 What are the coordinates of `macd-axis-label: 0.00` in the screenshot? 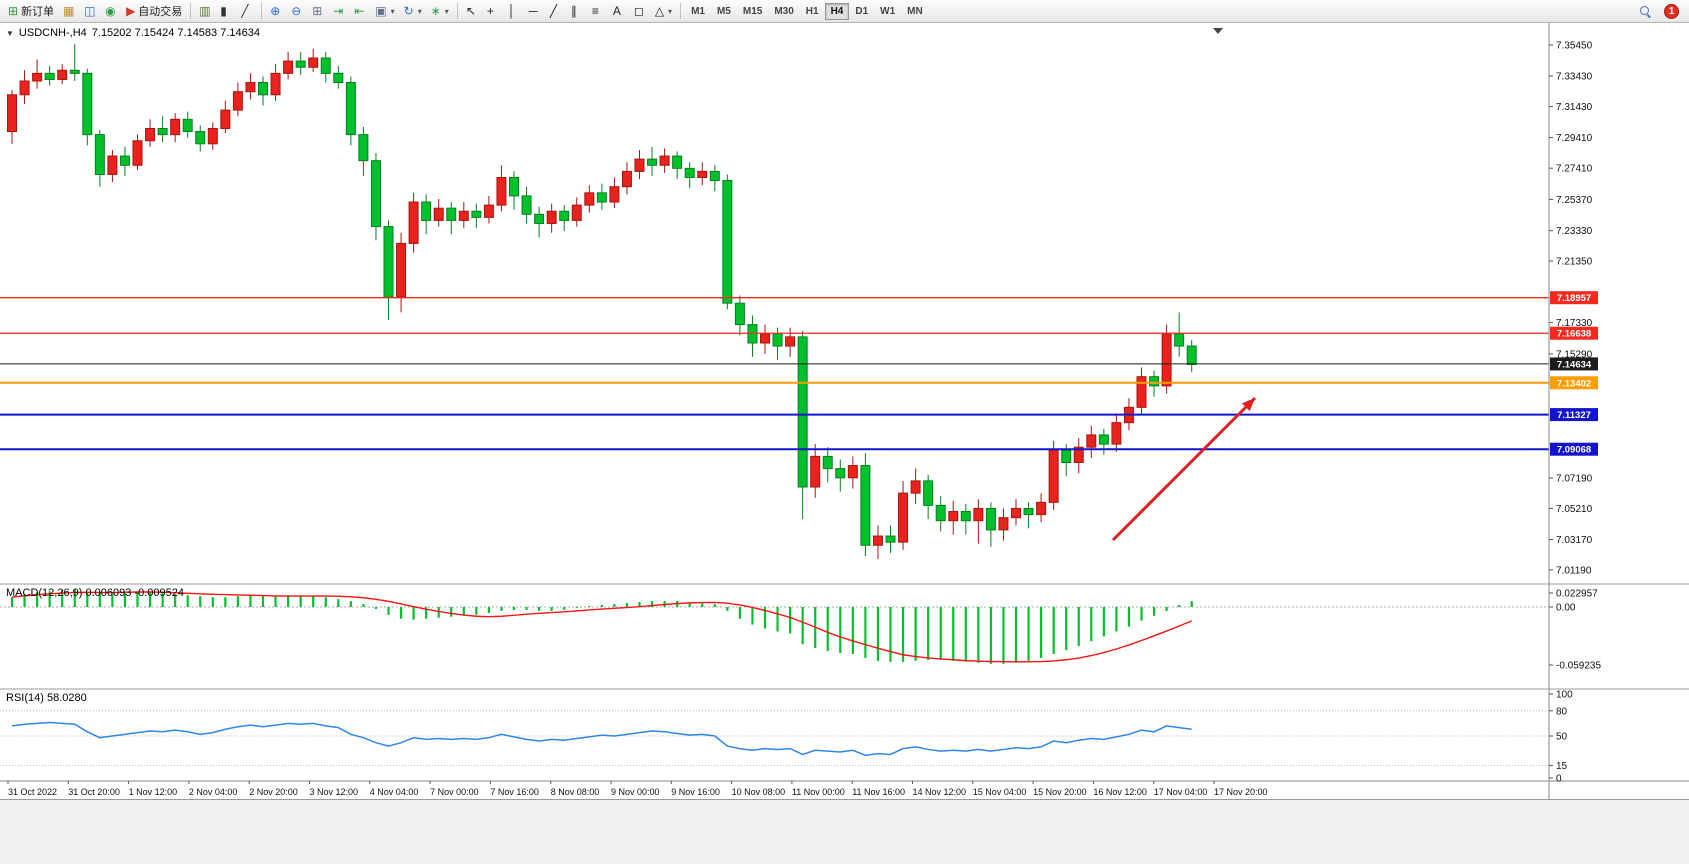 It's located at (1566, 608).